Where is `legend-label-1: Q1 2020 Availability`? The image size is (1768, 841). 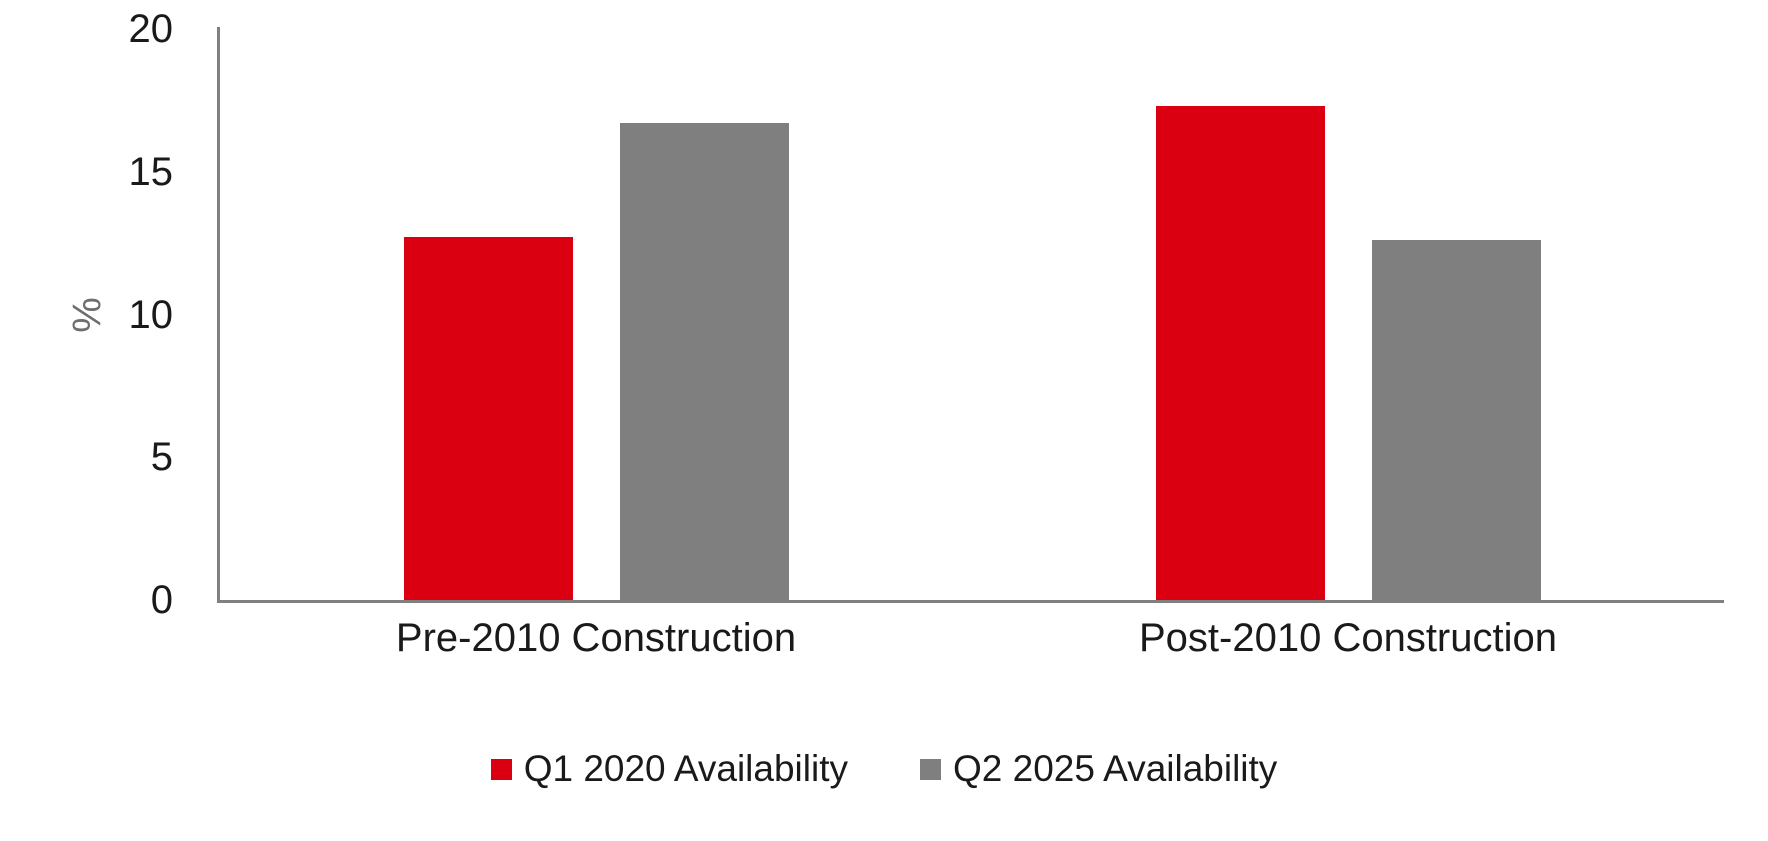
legend-label-1: Q1 2020 Availability is located at coordinates (685, 768).